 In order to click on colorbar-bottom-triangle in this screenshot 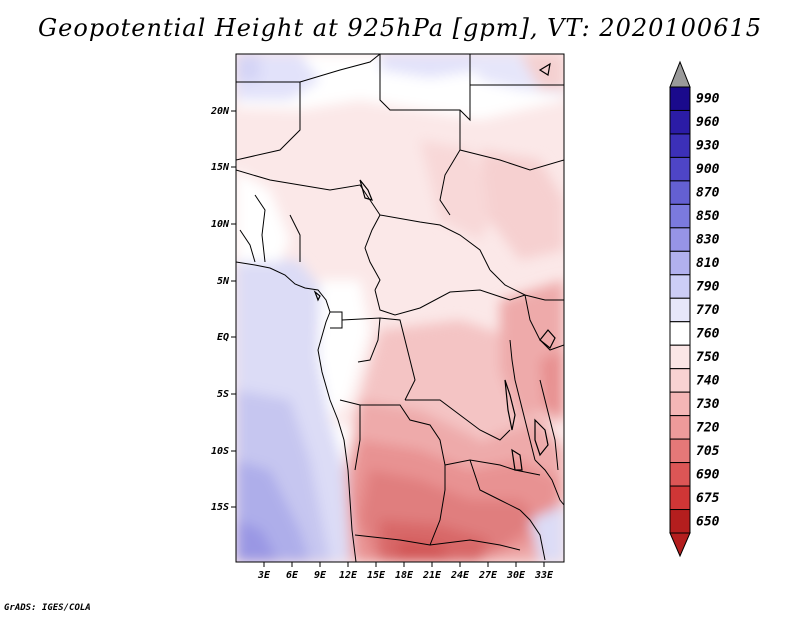, I will do `click(680, 545)`.